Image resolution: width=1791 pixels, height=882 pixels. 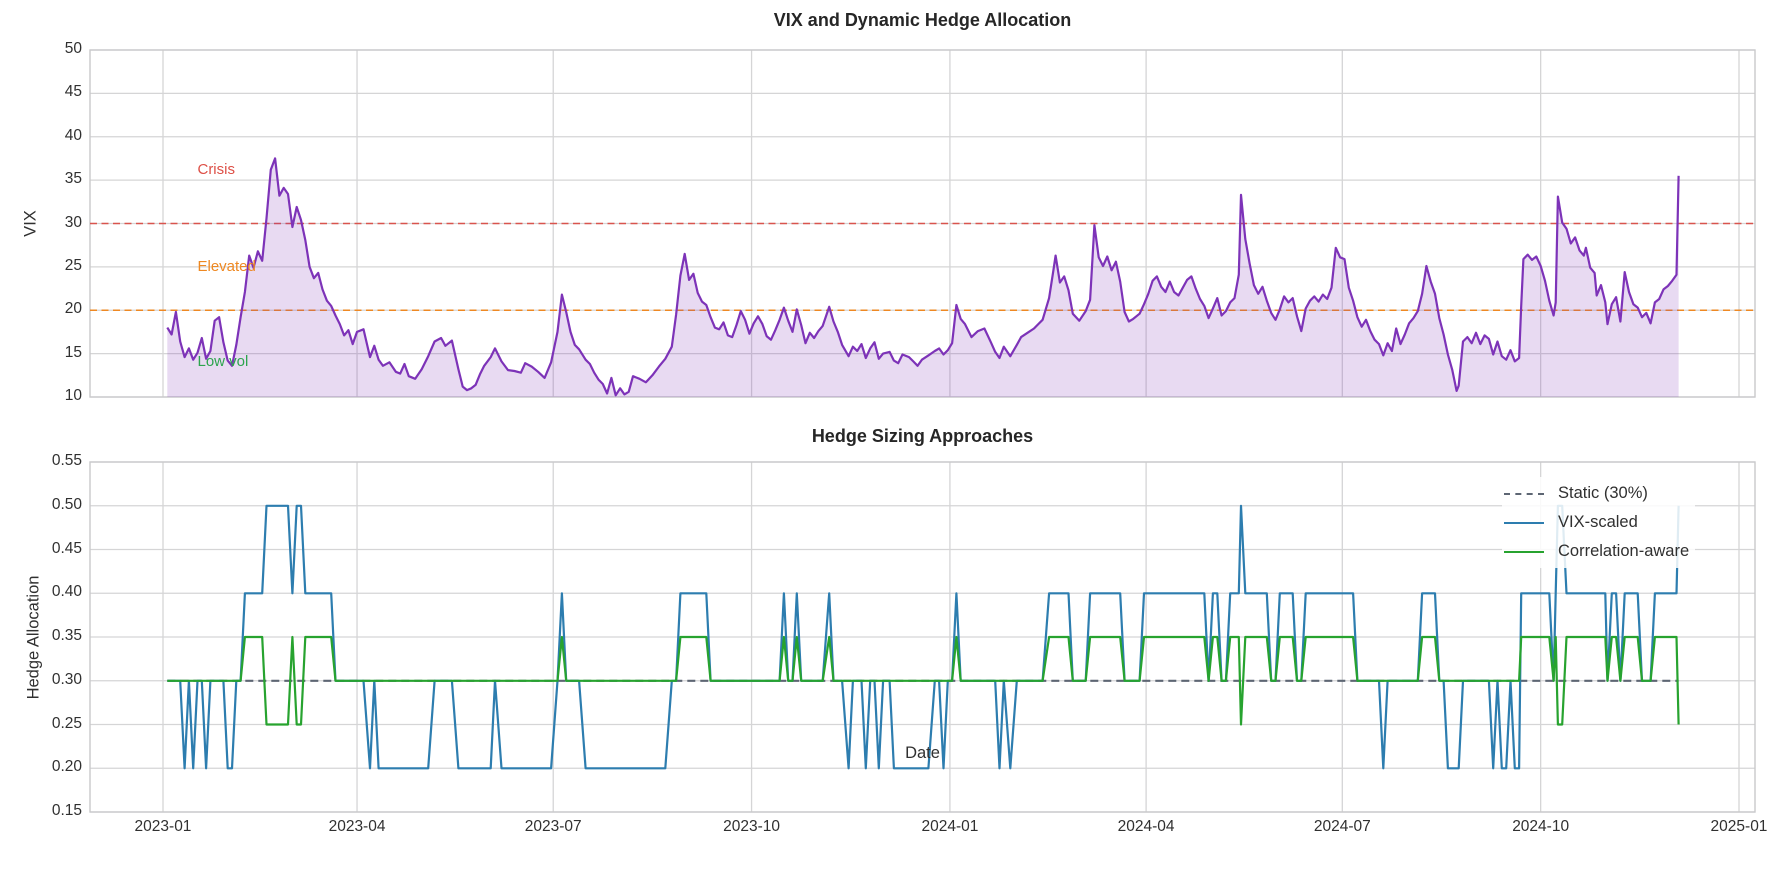 What do you see at coordinates (66, 460) in the screenshot?
I see `y-tick-label: 0.55` at bounding box center [66, 460].